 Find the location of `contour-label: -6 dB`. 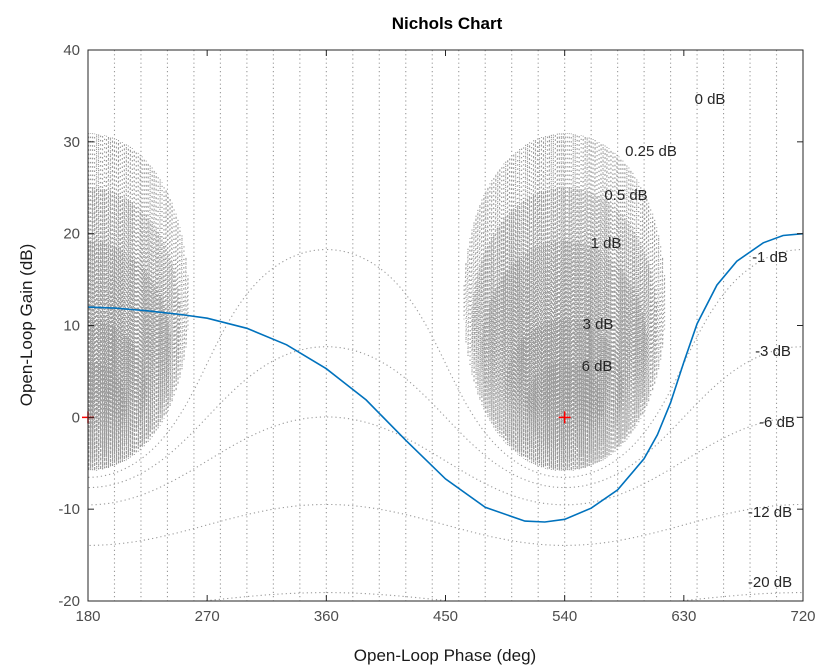

contour-label: -6 dB is located at coordinates (777, 422).